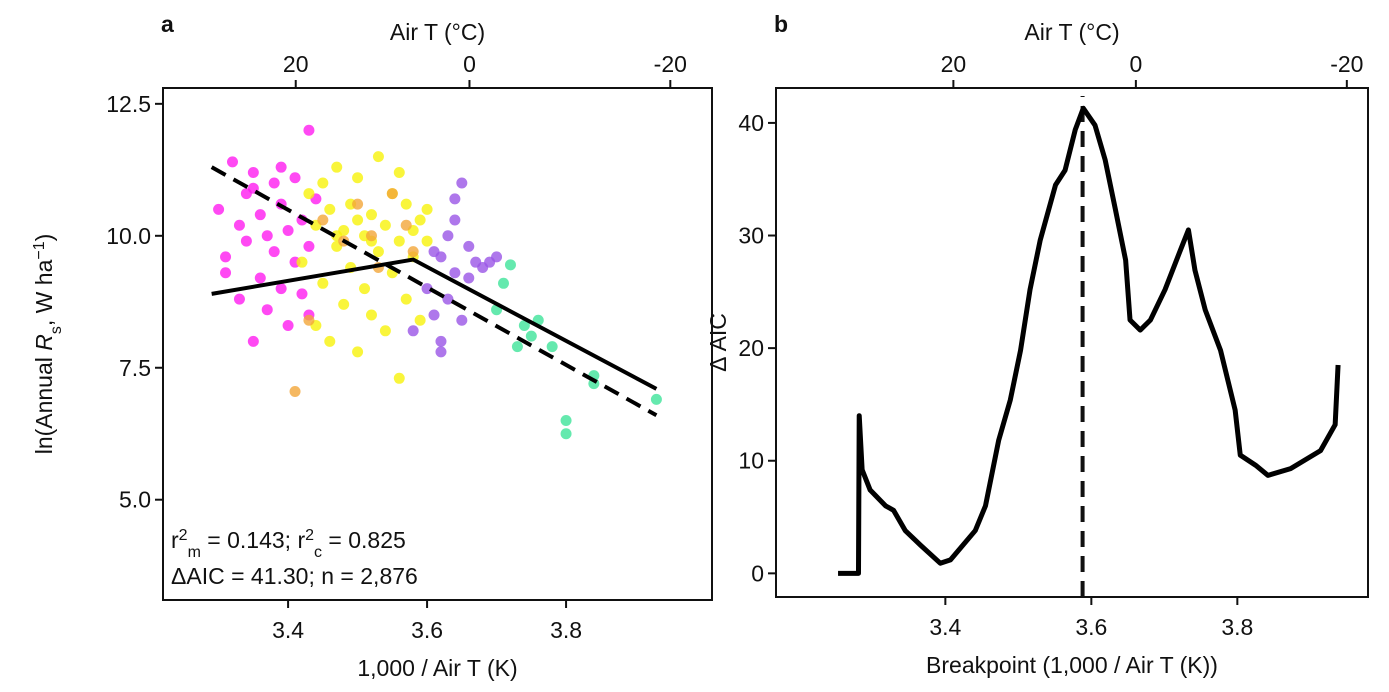  What do you see at coordinates (469, 64) in the screenshot?
I see `x2-tick-label: 0` at bounding box center [469, 64].